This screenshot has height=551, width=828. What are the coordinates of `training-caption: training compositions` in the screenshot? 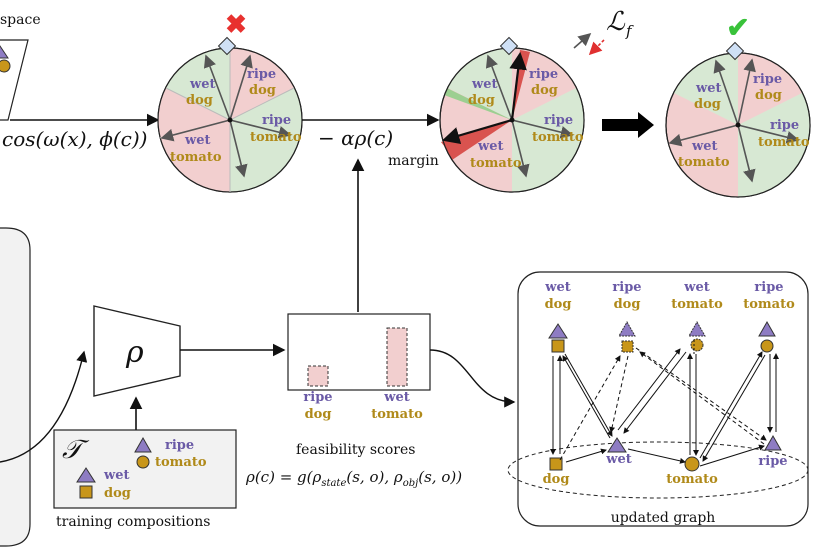 It's located at (133, 522).